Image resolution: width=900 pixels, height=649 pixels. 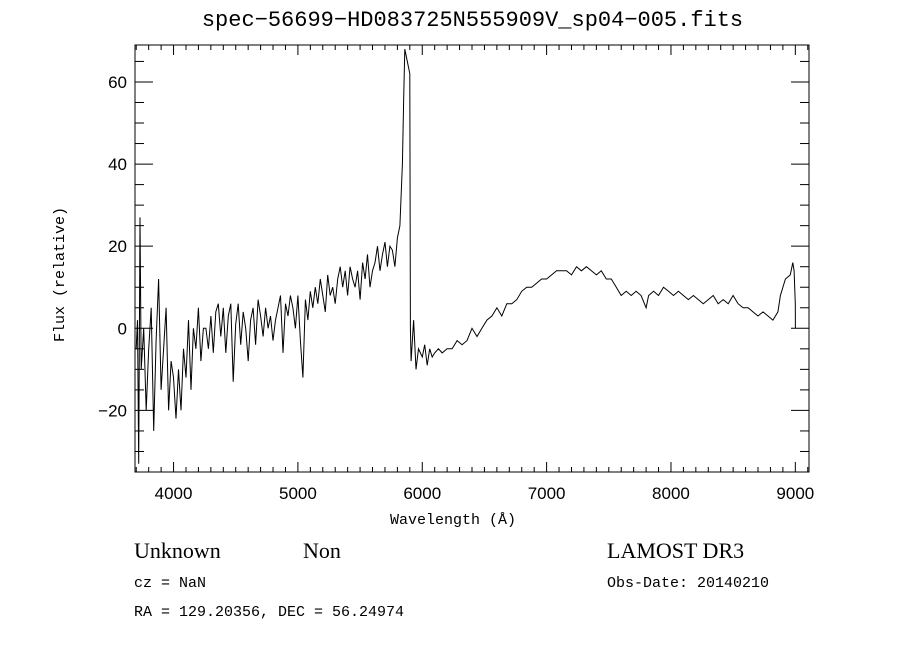 I want to click on x-axis-label: Wavelength (Å), so click(x=453, y=520).